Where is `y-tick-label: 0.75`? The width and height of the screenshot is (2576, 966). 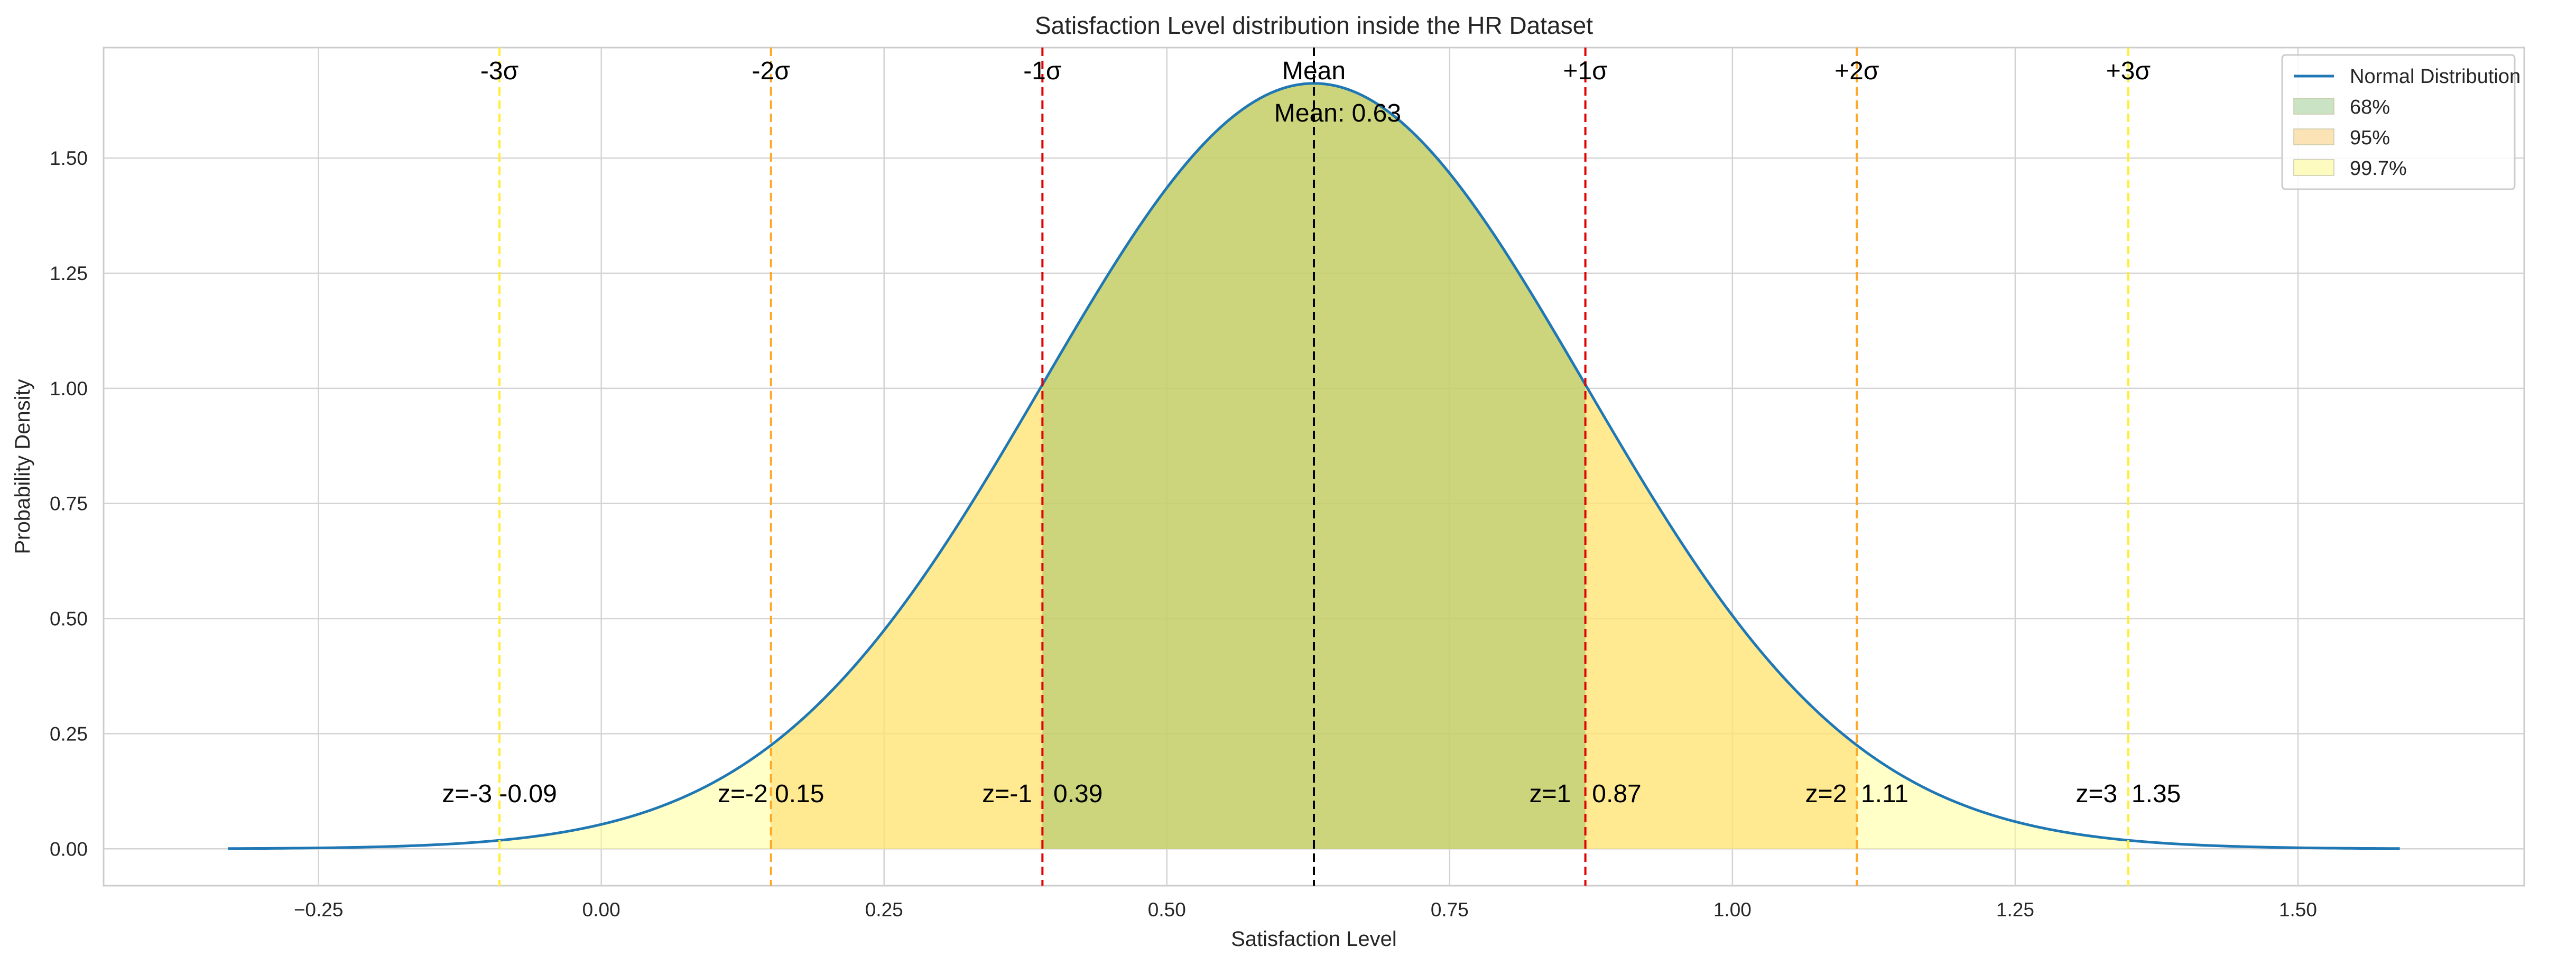 y-tick-label: 0.75 is located at coordinates (69, 504).